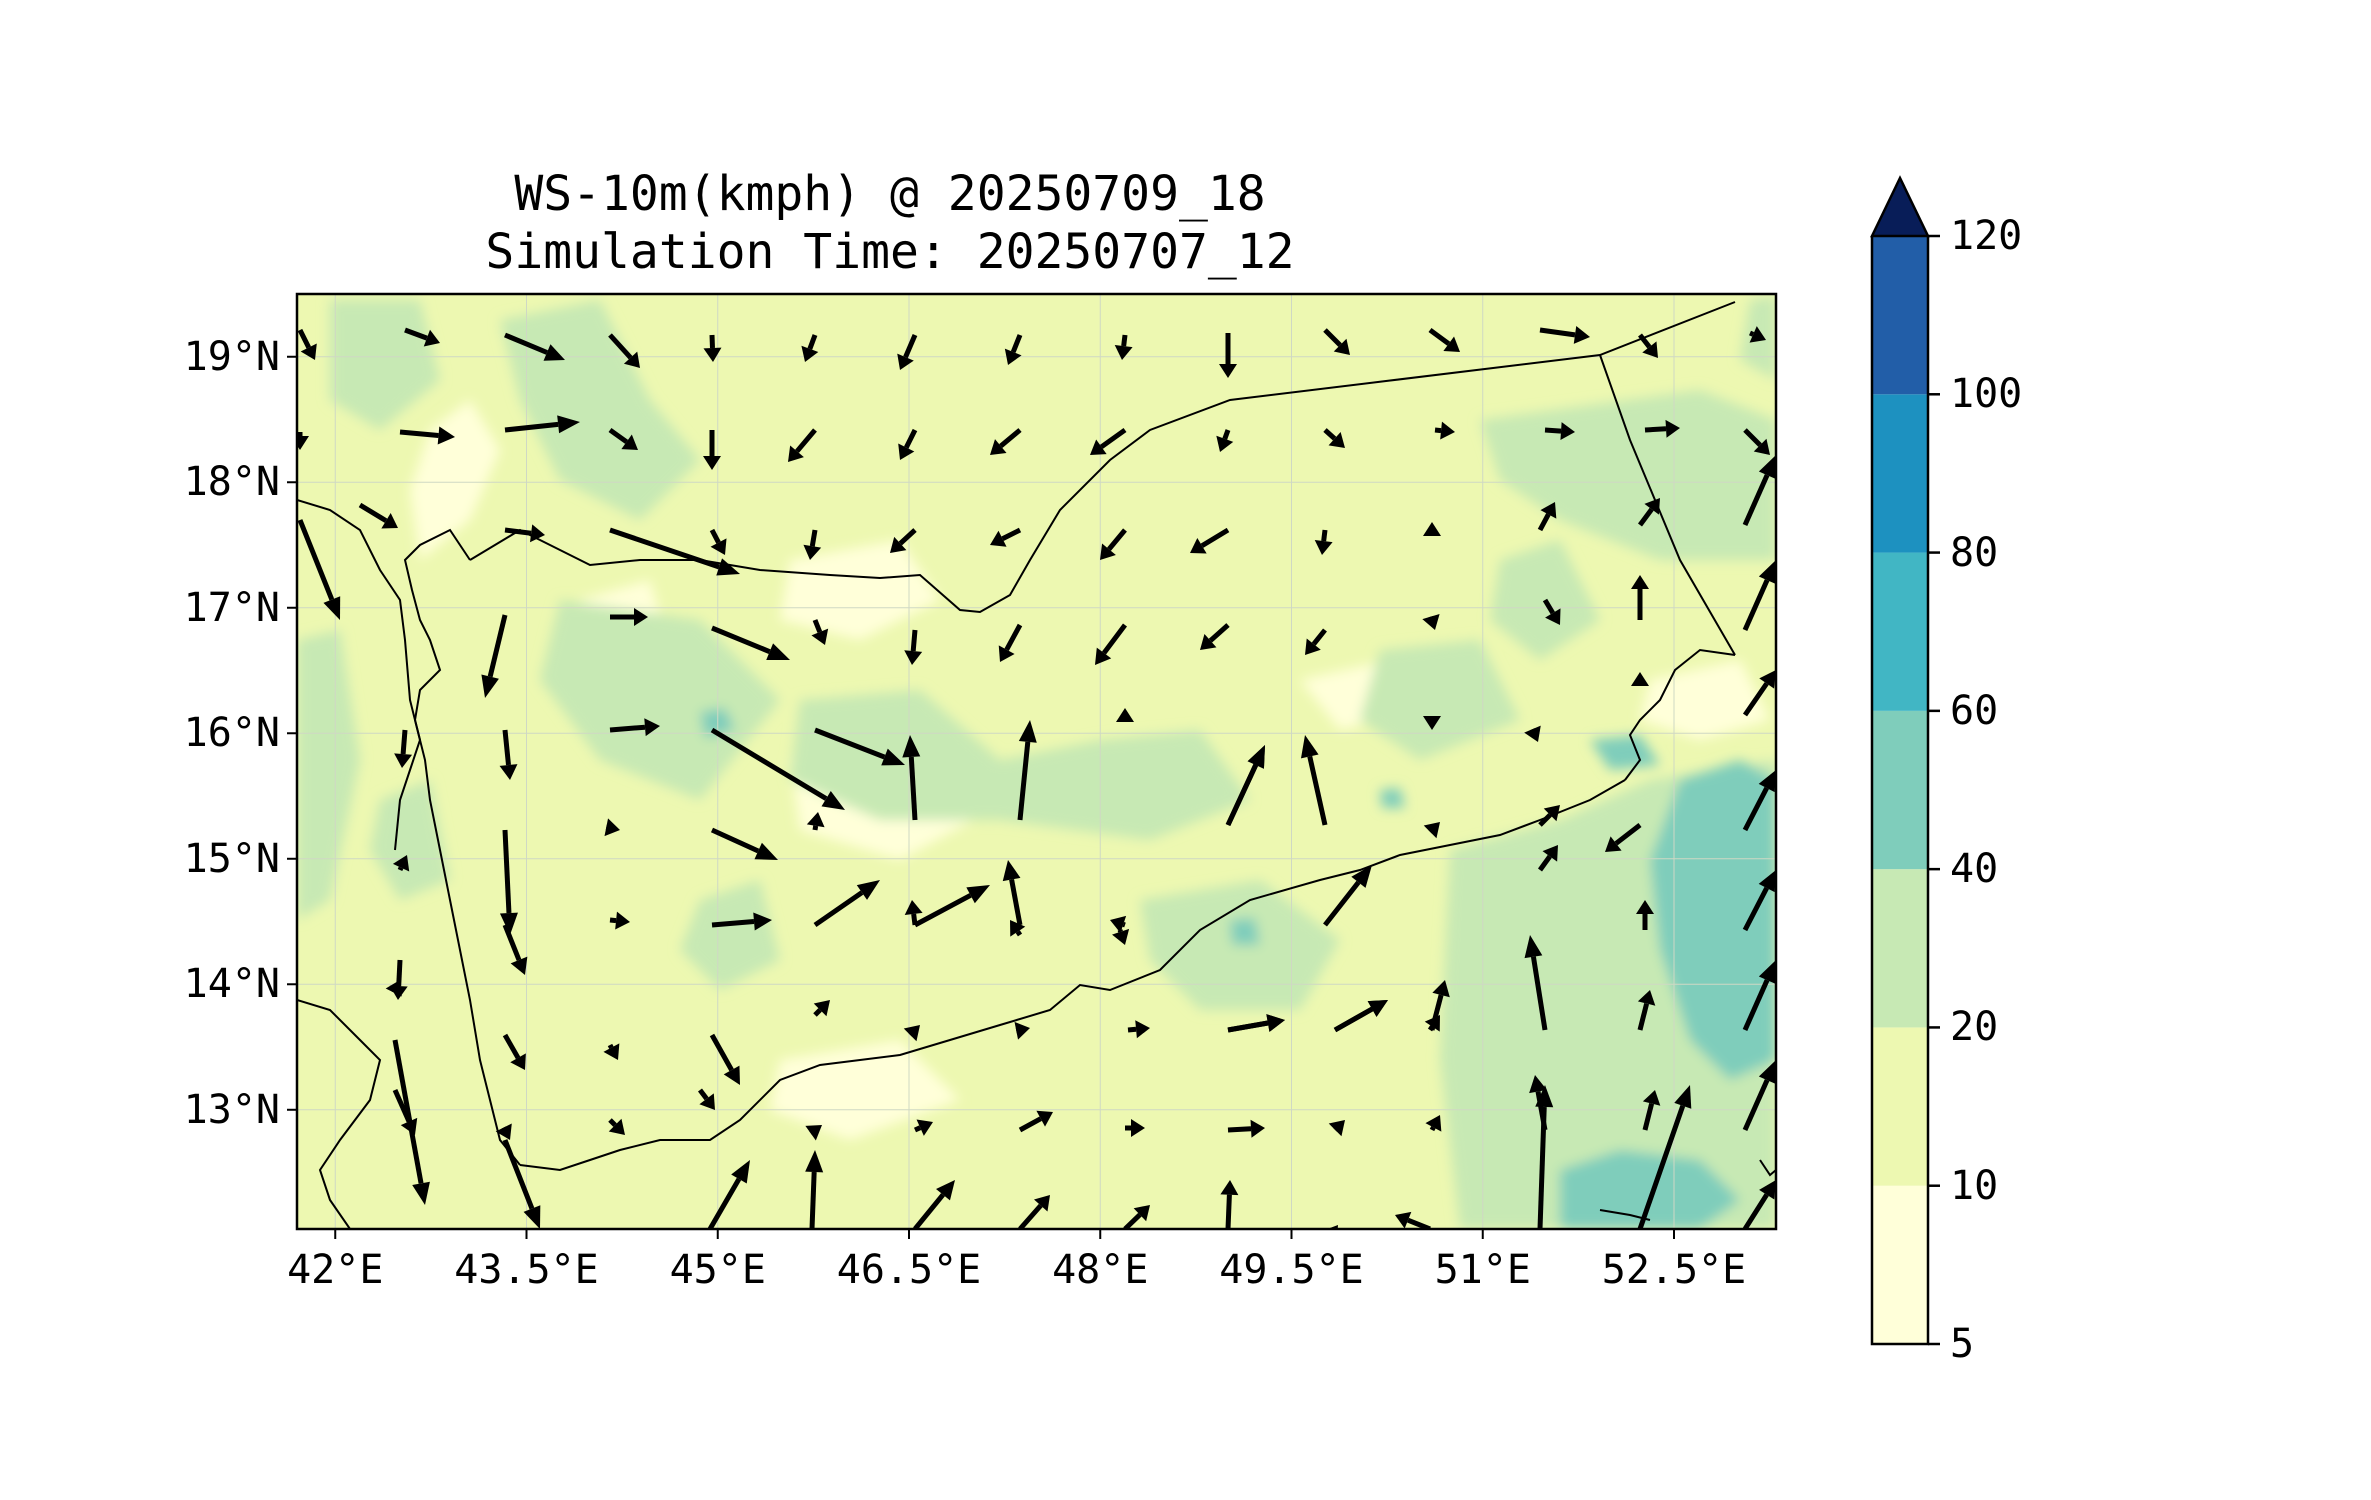 The height and width of the screenshot is (1500, 2371). What do you see at coordinates (231, 607) in the screenshot?
I see `lat-tick-label: 17°N` at bounding box center [231, 607].